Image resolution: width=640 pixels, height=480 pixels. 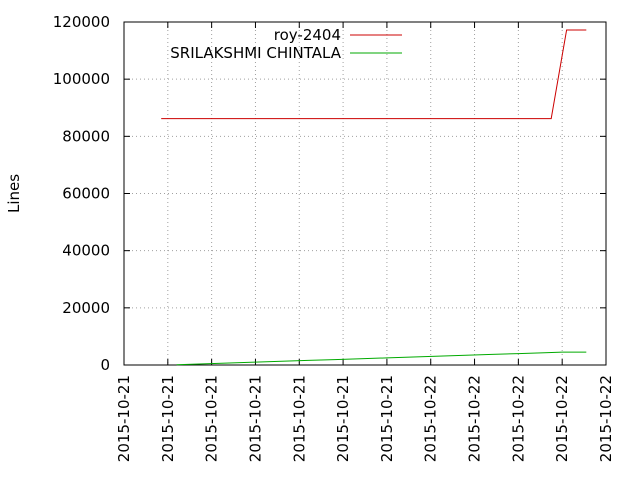 What do you see at coordinates (86, 251) in the screenshot?
I see `y-tick-label: 40000` at bounding box center [86, 251].